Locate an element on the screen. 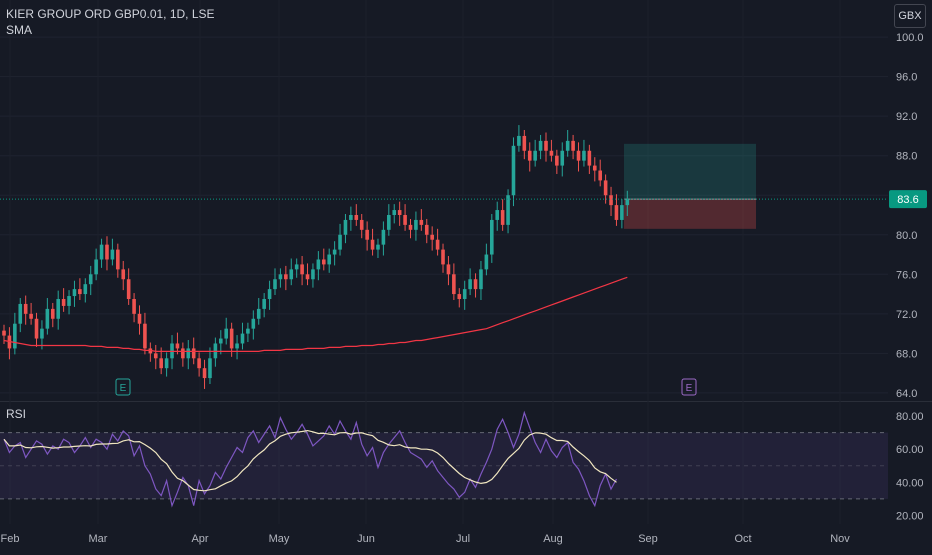 The width and height of the screenshot is (932, 555). rsi-axis-tick: 80.00 is located at coordinates (910, 417).